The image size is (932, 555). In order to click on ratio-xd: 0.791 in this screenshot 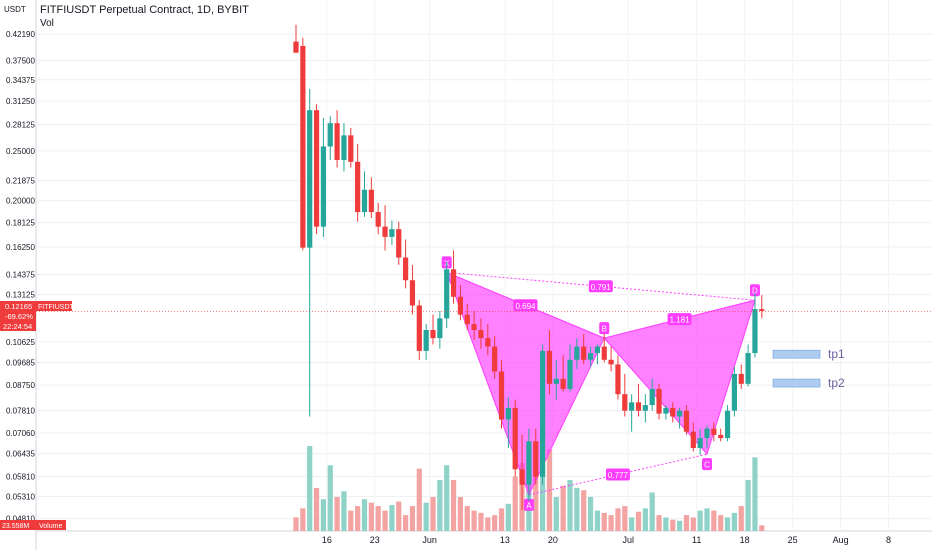, I will do `click(601, 287)`.